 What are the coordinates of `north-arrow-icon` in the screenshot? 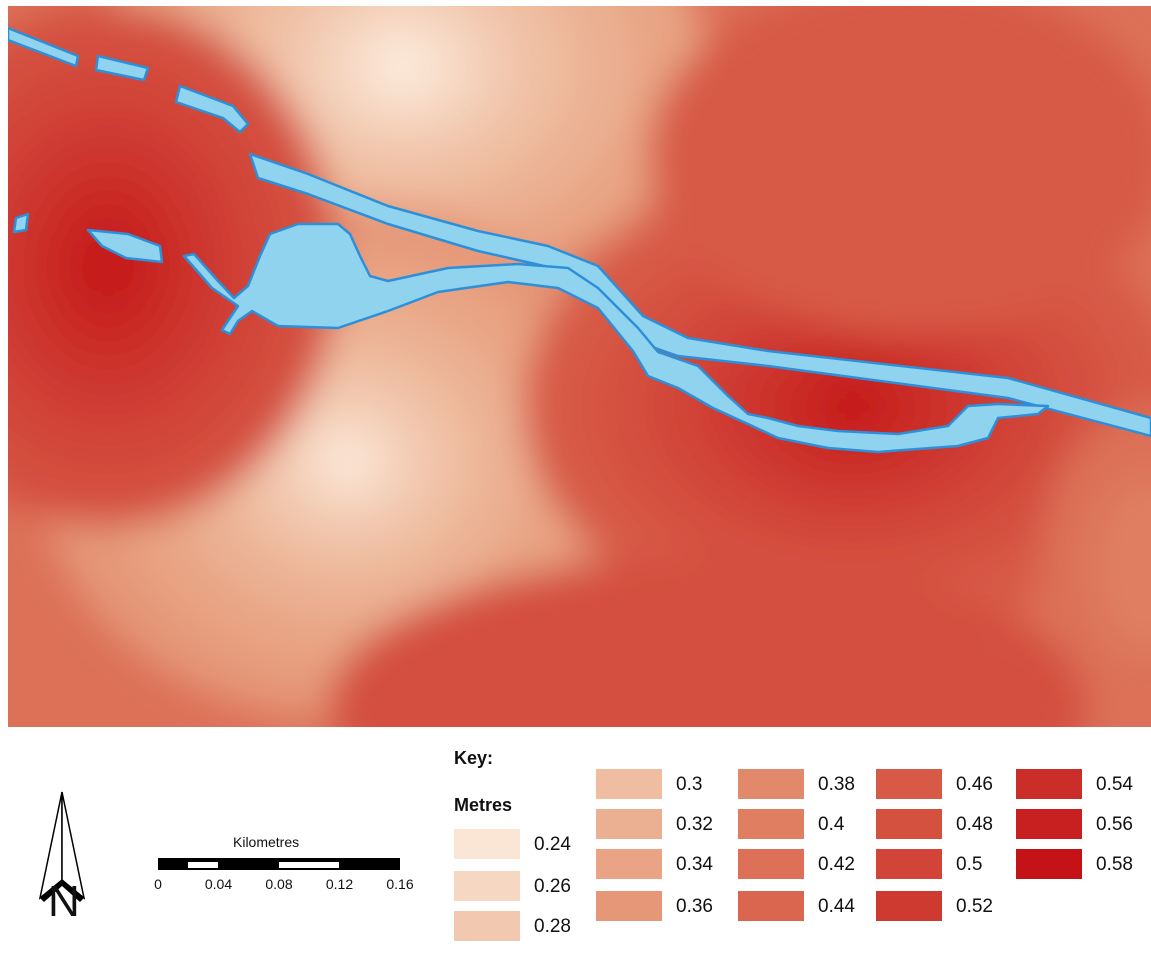 It's located at (62, 846).